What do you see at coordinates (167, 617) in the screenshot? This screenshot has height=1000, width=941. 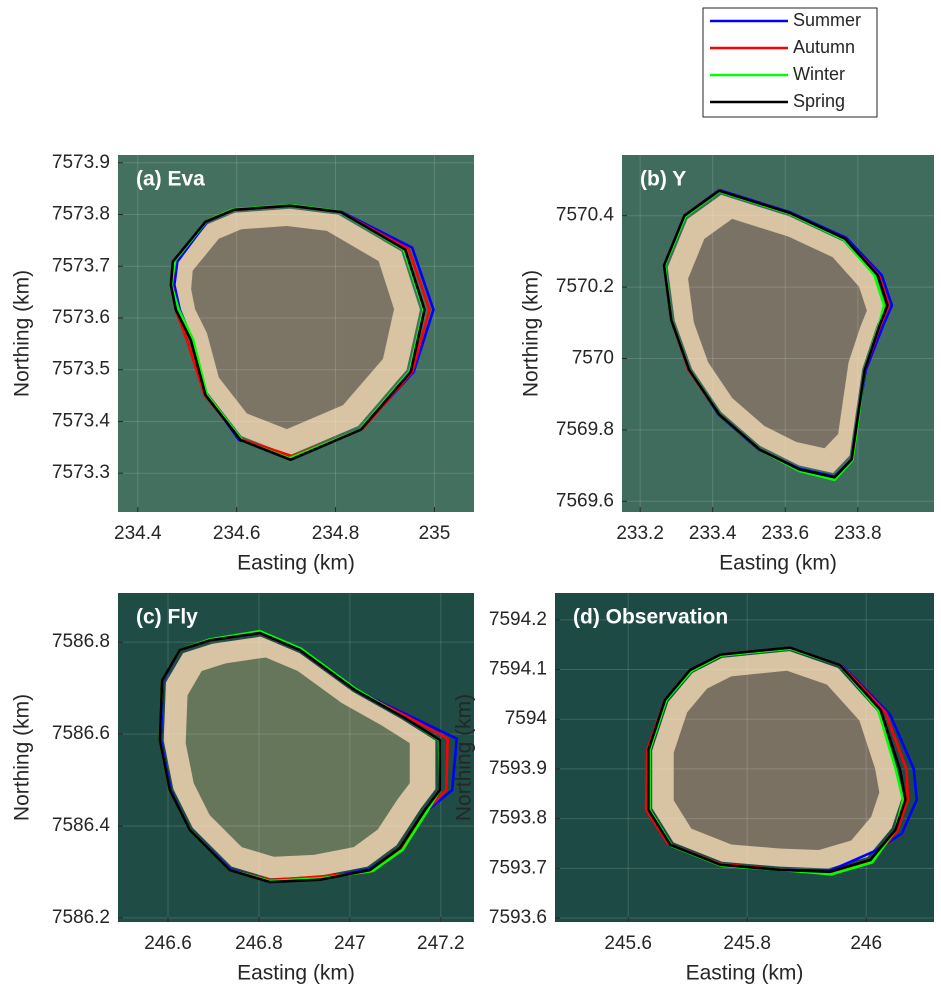 I see `panel-label: (c) Fly` at bounding box center [167, 617].